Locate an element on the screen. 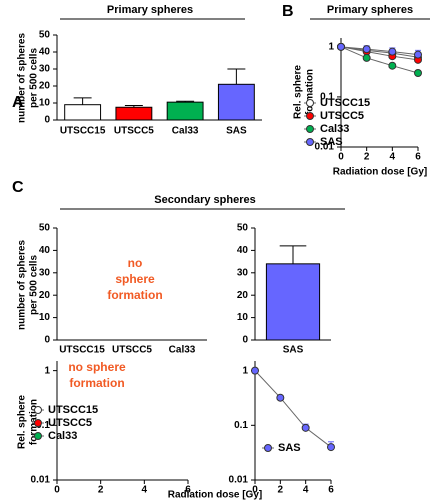 This screenshot has width=433, height=500. legend-label: SAS is located at coordinates (331, 142).